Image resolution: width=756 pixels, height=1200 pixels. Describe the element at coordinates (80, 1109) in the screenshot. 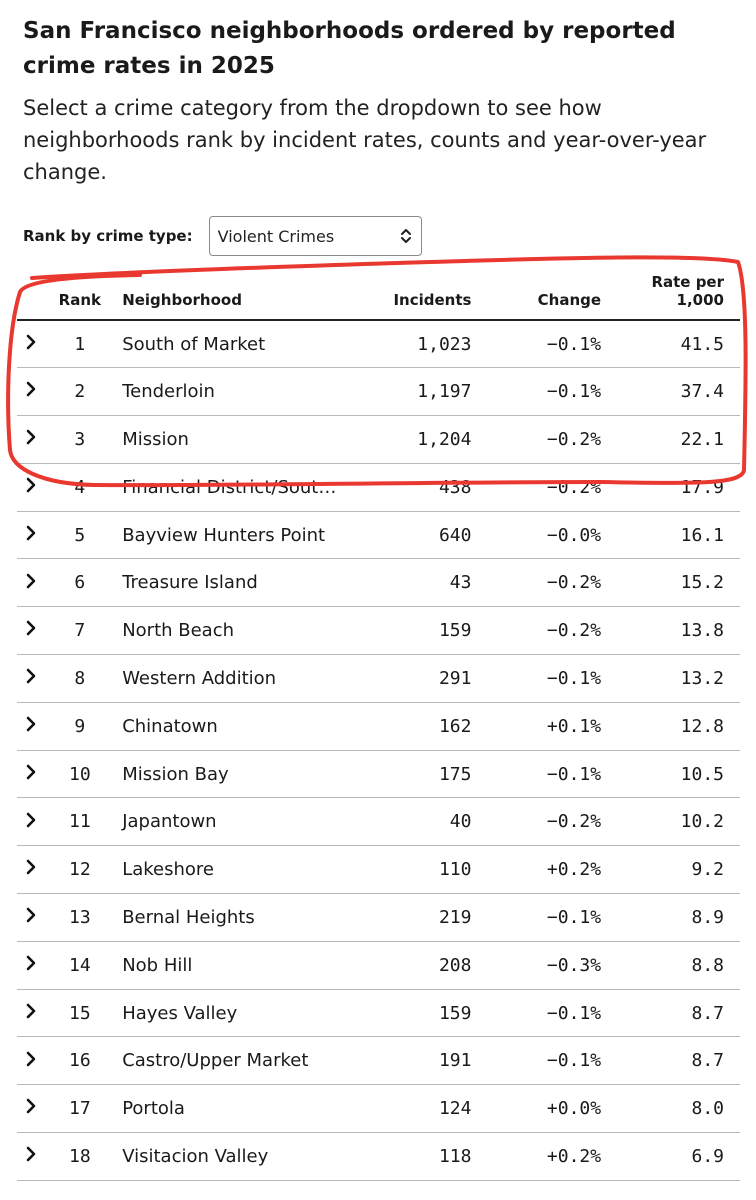

I see `rank-cell: 17` at that location.